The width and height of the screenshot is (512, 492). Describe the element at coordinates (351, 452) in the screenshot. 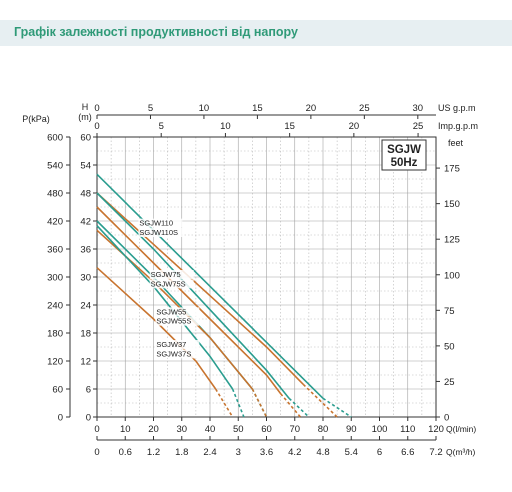

I see `m3h-tick-label: 5.4` at that location.